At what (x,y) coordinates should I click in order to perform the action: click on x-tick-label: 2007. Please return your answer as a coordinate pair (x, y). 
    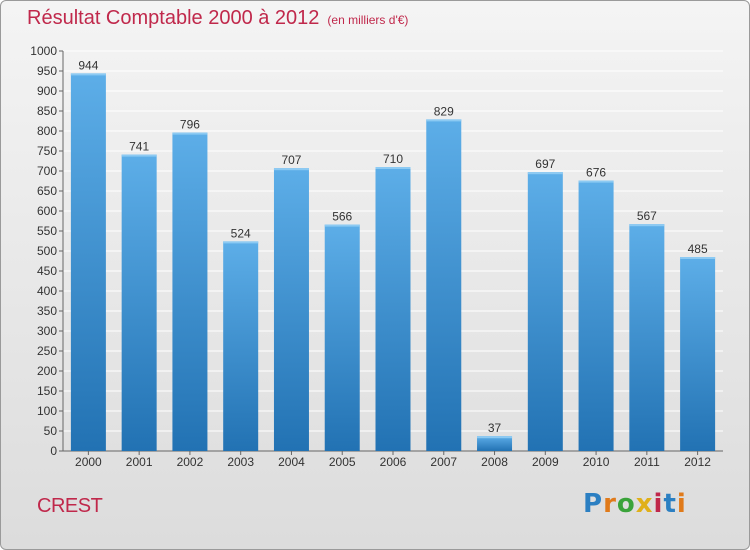
    Looking at the image, I should click on (443, 462).